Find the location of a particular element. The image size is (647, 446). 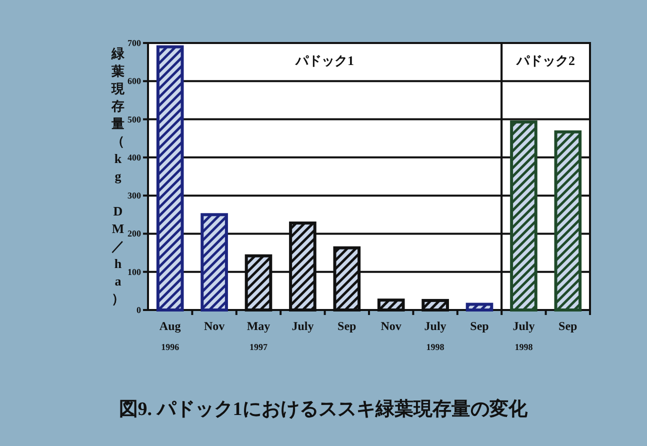

x-tick-label: July is located at coordinates (303, 326).